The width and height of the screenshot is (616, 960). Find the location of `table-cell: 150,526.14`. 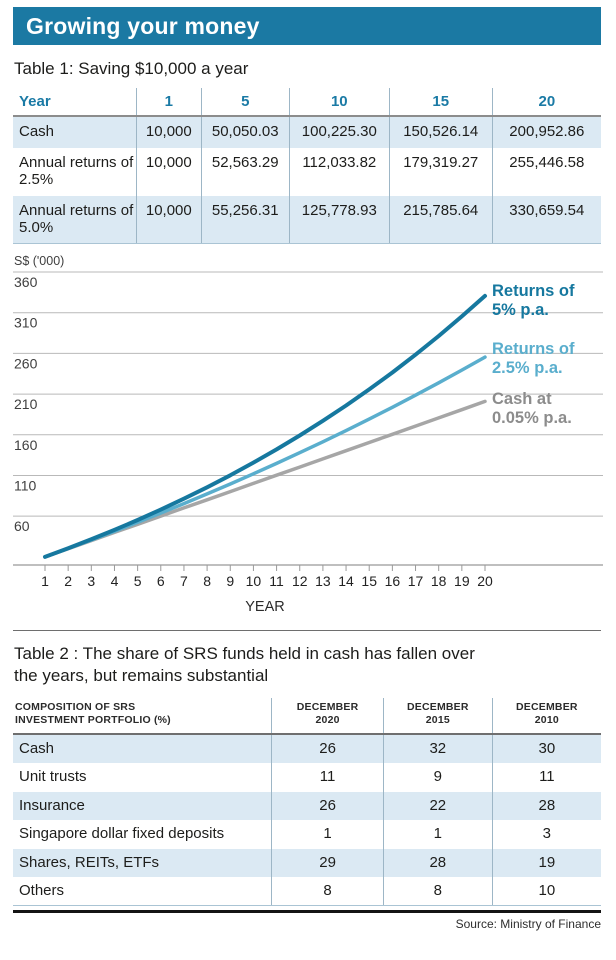

table-cell: 150,526.14 is located at coordinates (440, 132).